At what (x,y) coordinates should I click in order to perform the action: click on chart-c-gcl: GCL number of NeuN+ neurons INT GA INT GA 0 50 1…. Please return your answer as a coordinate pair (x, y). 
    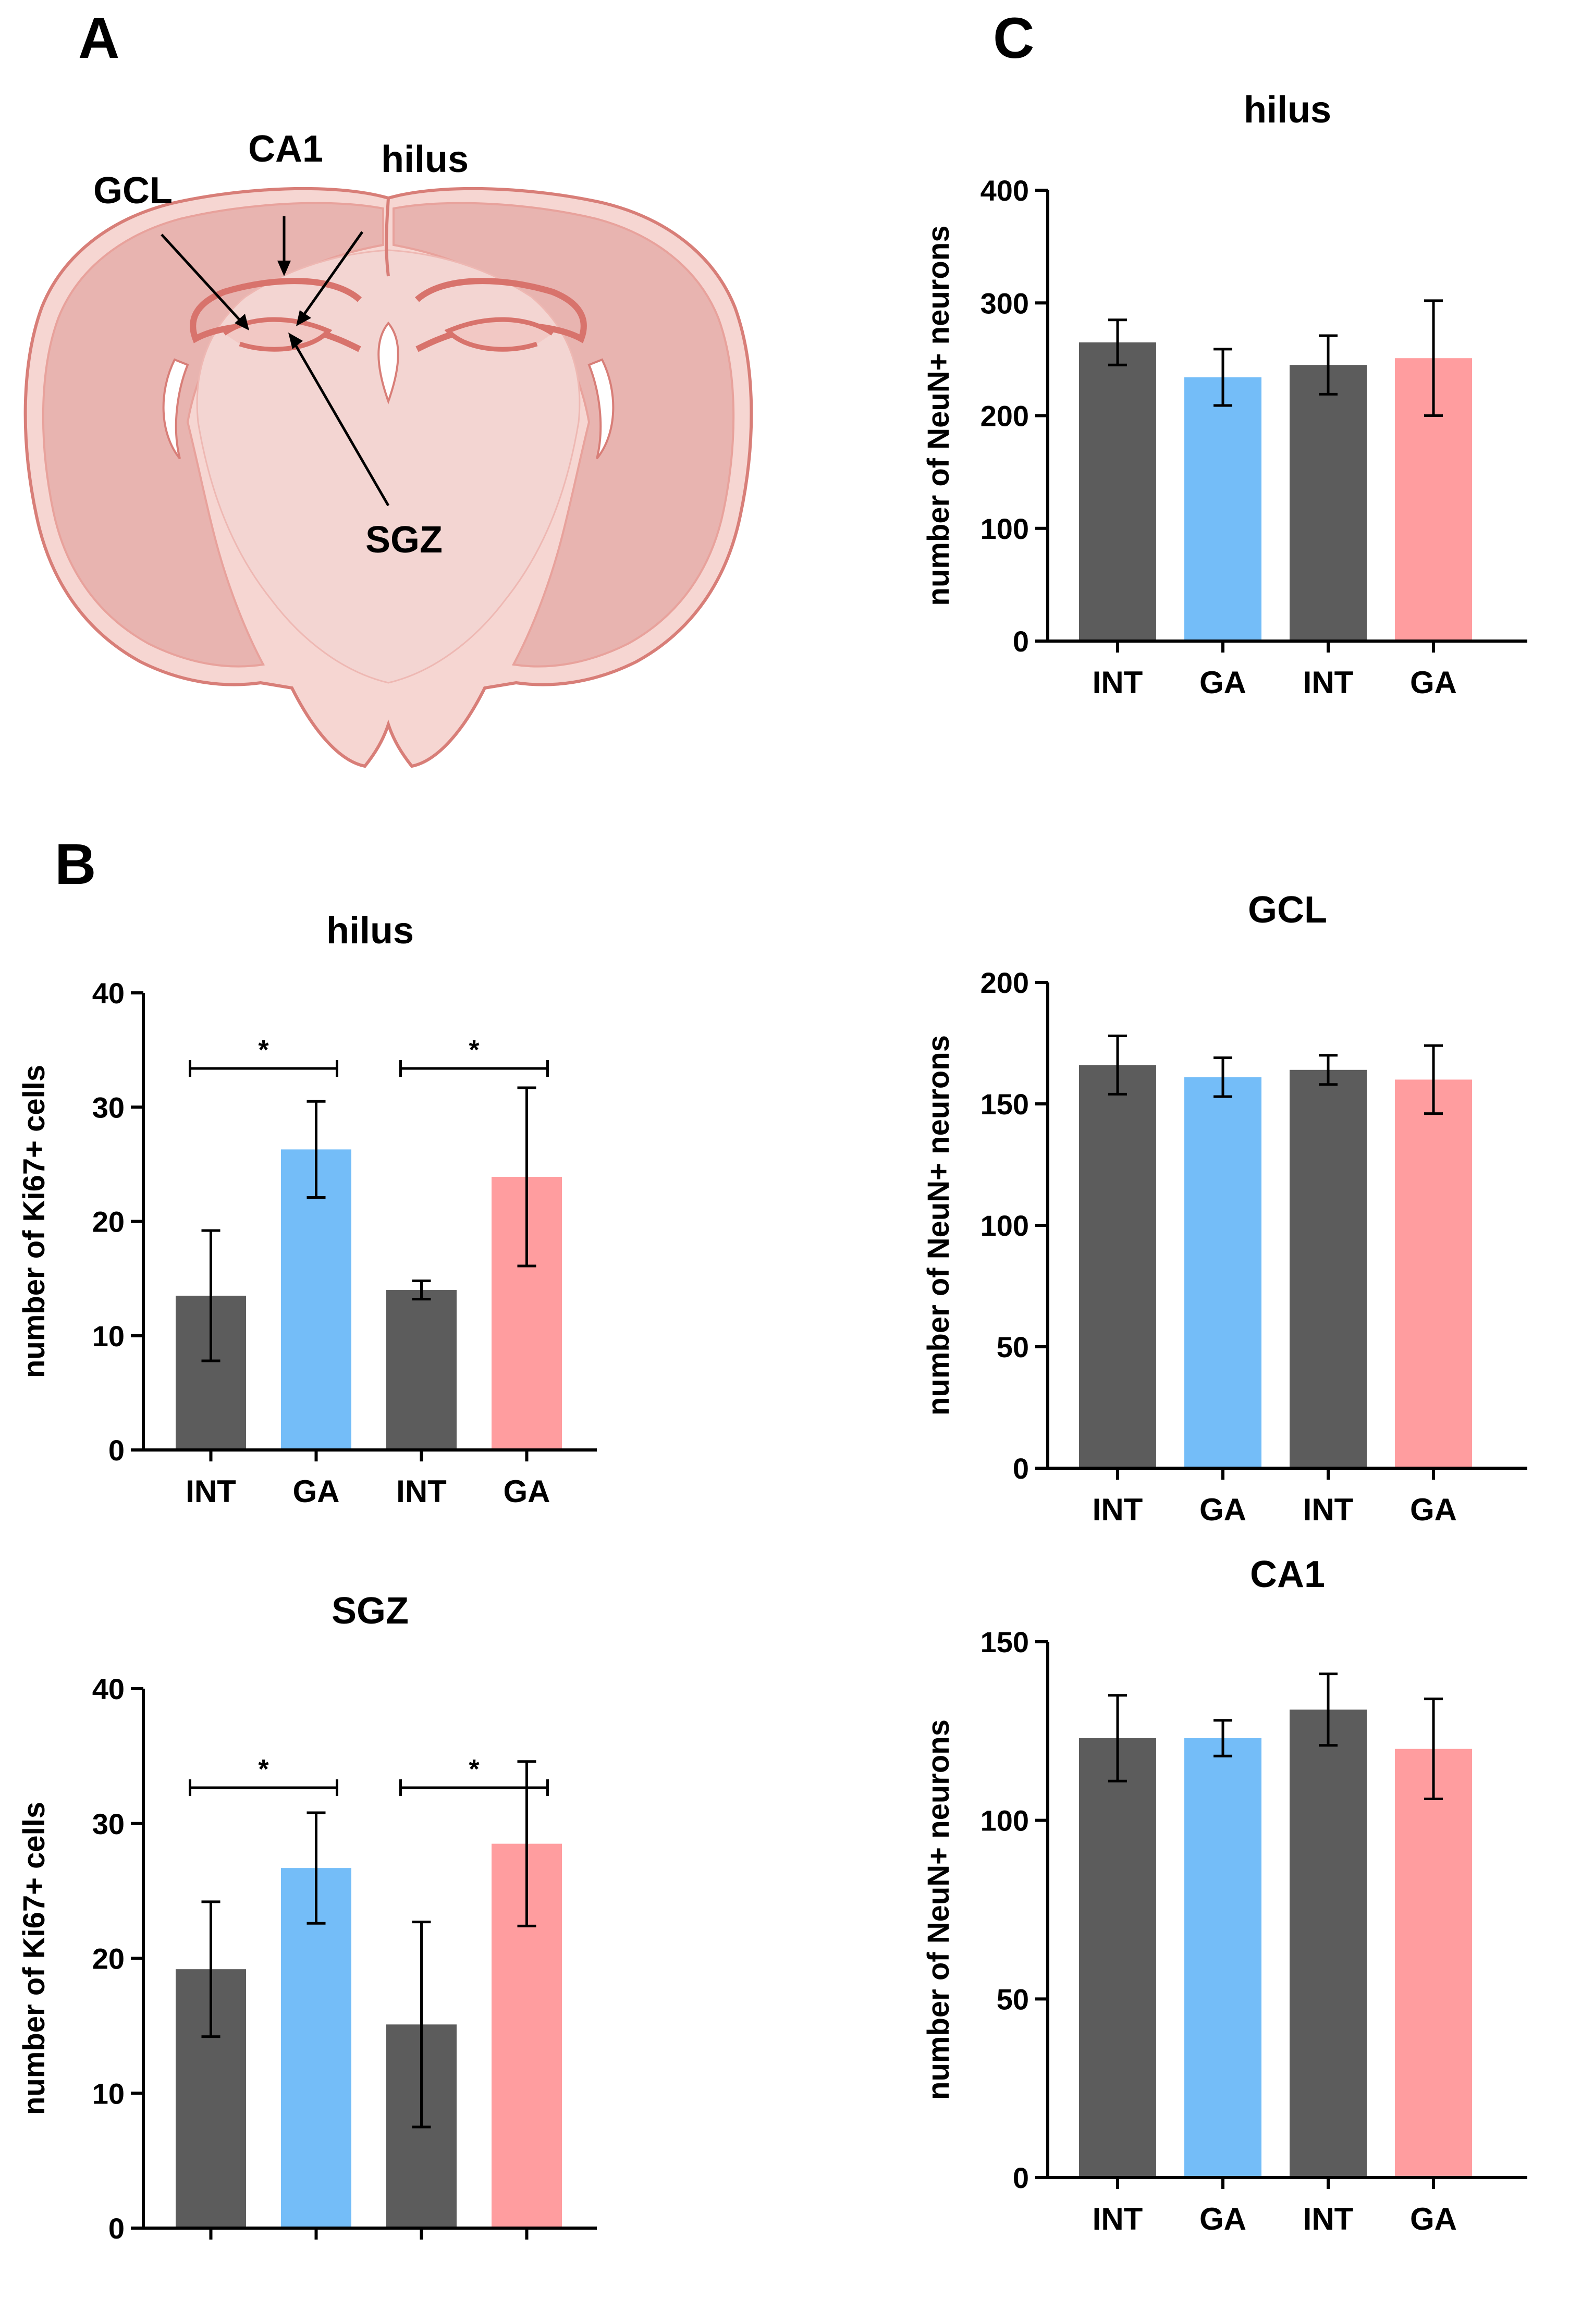
    Looking at the image, I should click on (1224, 1208).